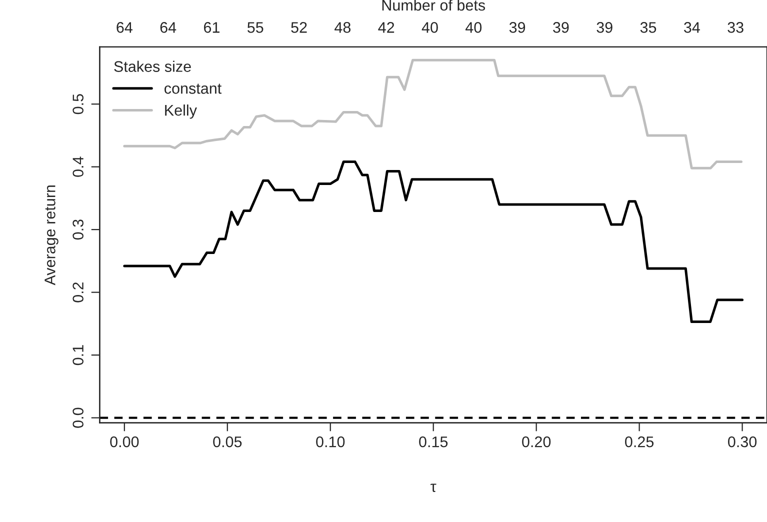 This screenshot has height=522, width=767. Describe the element at coordinates (181, 111) in the screenshot. I see `legend-label: Kelly` at that location.